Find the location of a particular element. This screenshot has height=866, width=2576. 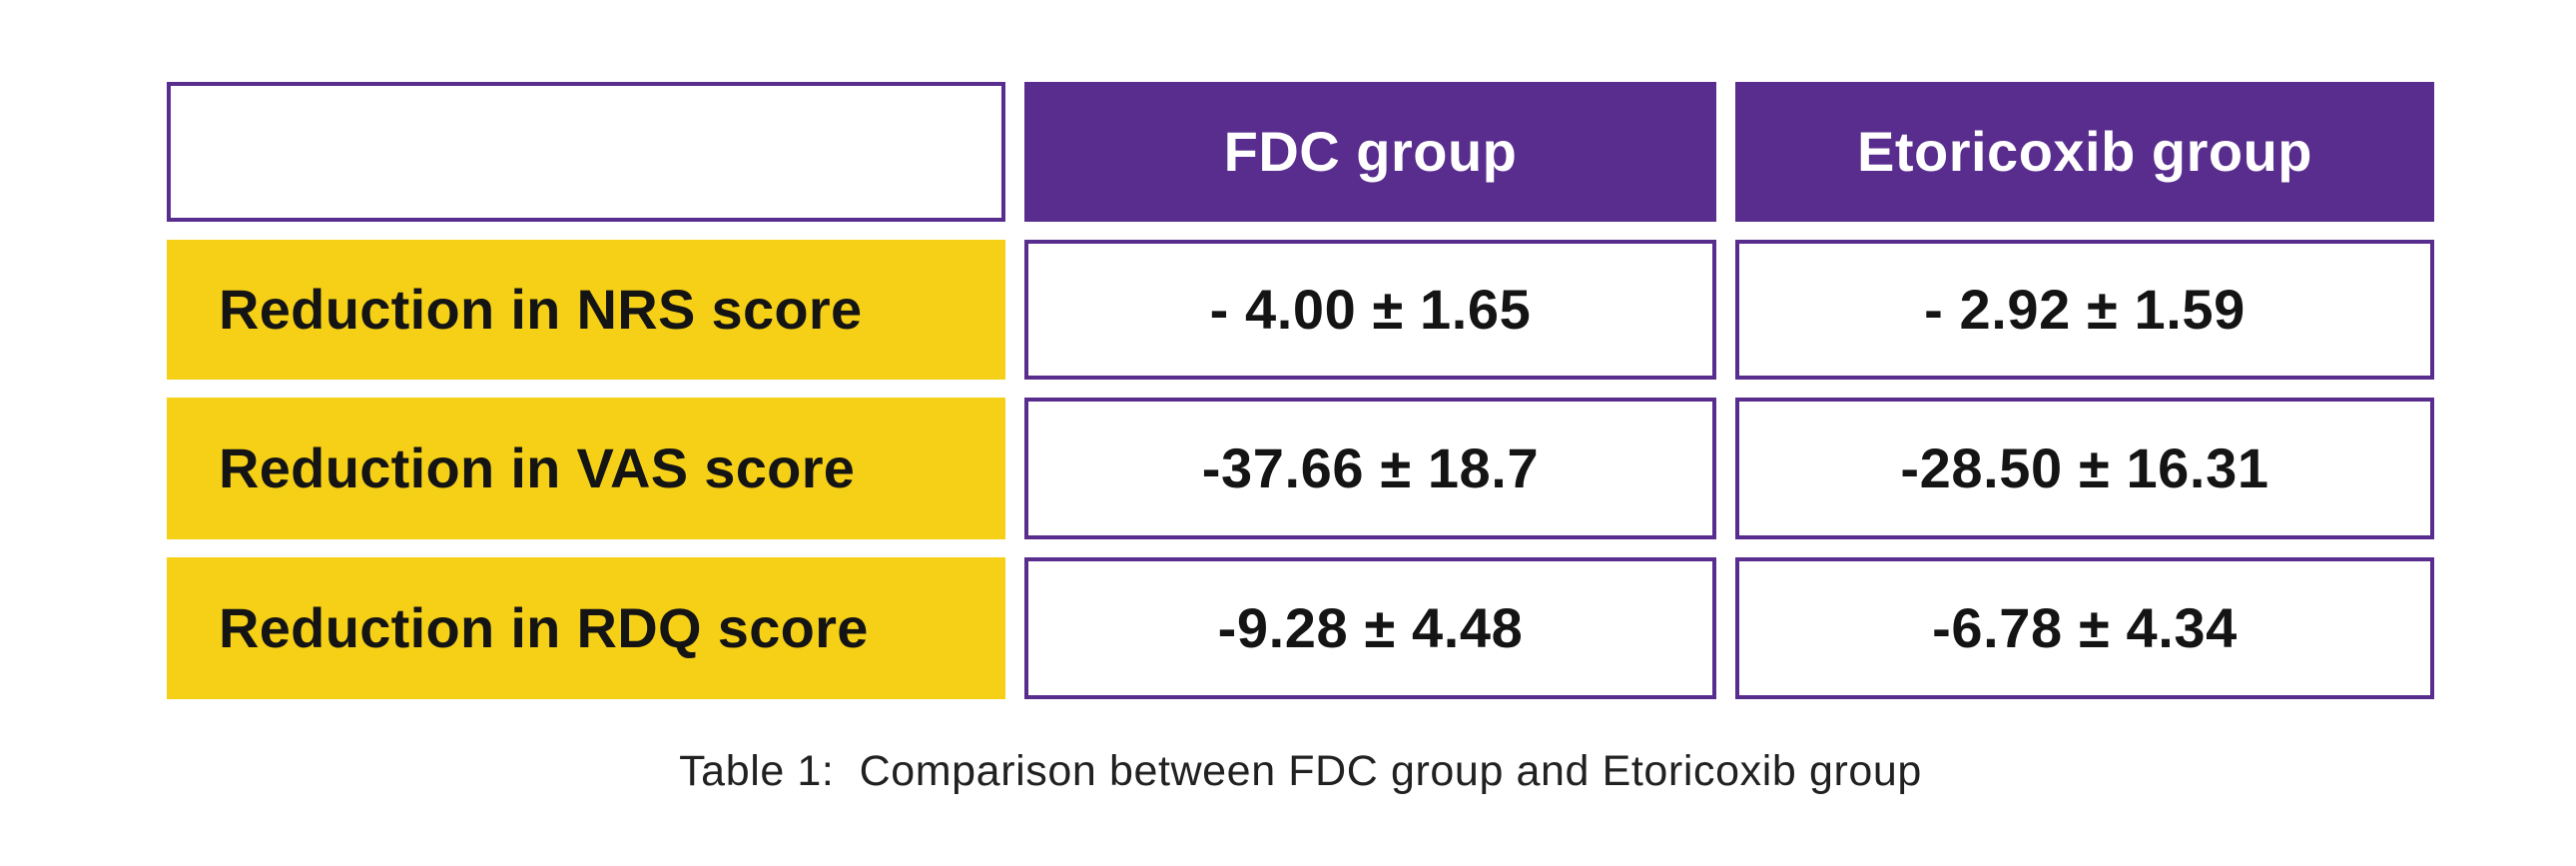

column-header-fdc-group: FDC group is located at coordinates (1370, 152).